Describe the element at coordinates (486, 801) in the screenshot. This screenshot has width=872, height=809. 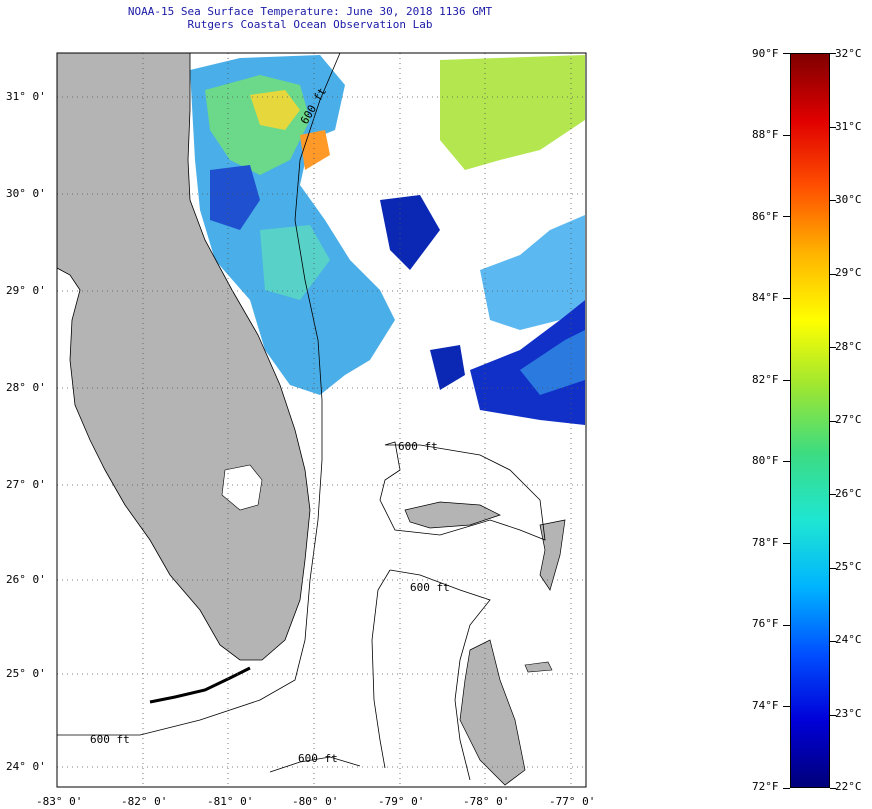
I see `lon-label: -78° 0'` at that location.